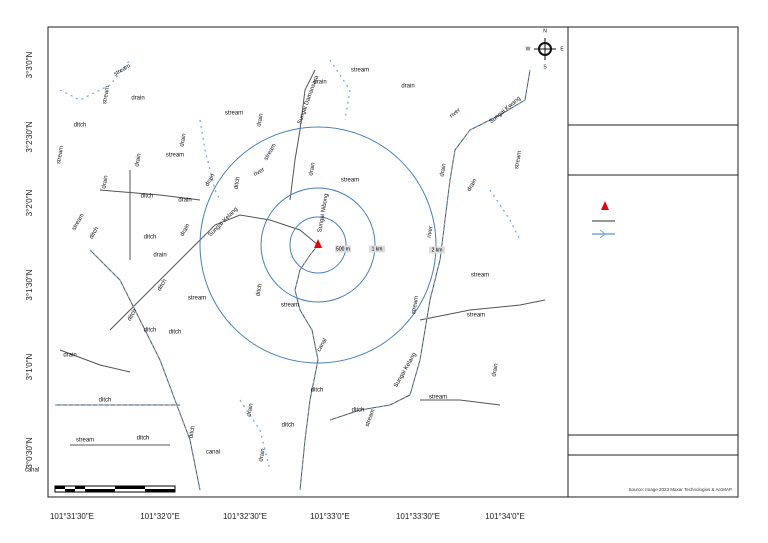  Describe the element at coordinates (245, 516) in the screenshot. I see `longitude-label: 101°32'30"E` at that location.